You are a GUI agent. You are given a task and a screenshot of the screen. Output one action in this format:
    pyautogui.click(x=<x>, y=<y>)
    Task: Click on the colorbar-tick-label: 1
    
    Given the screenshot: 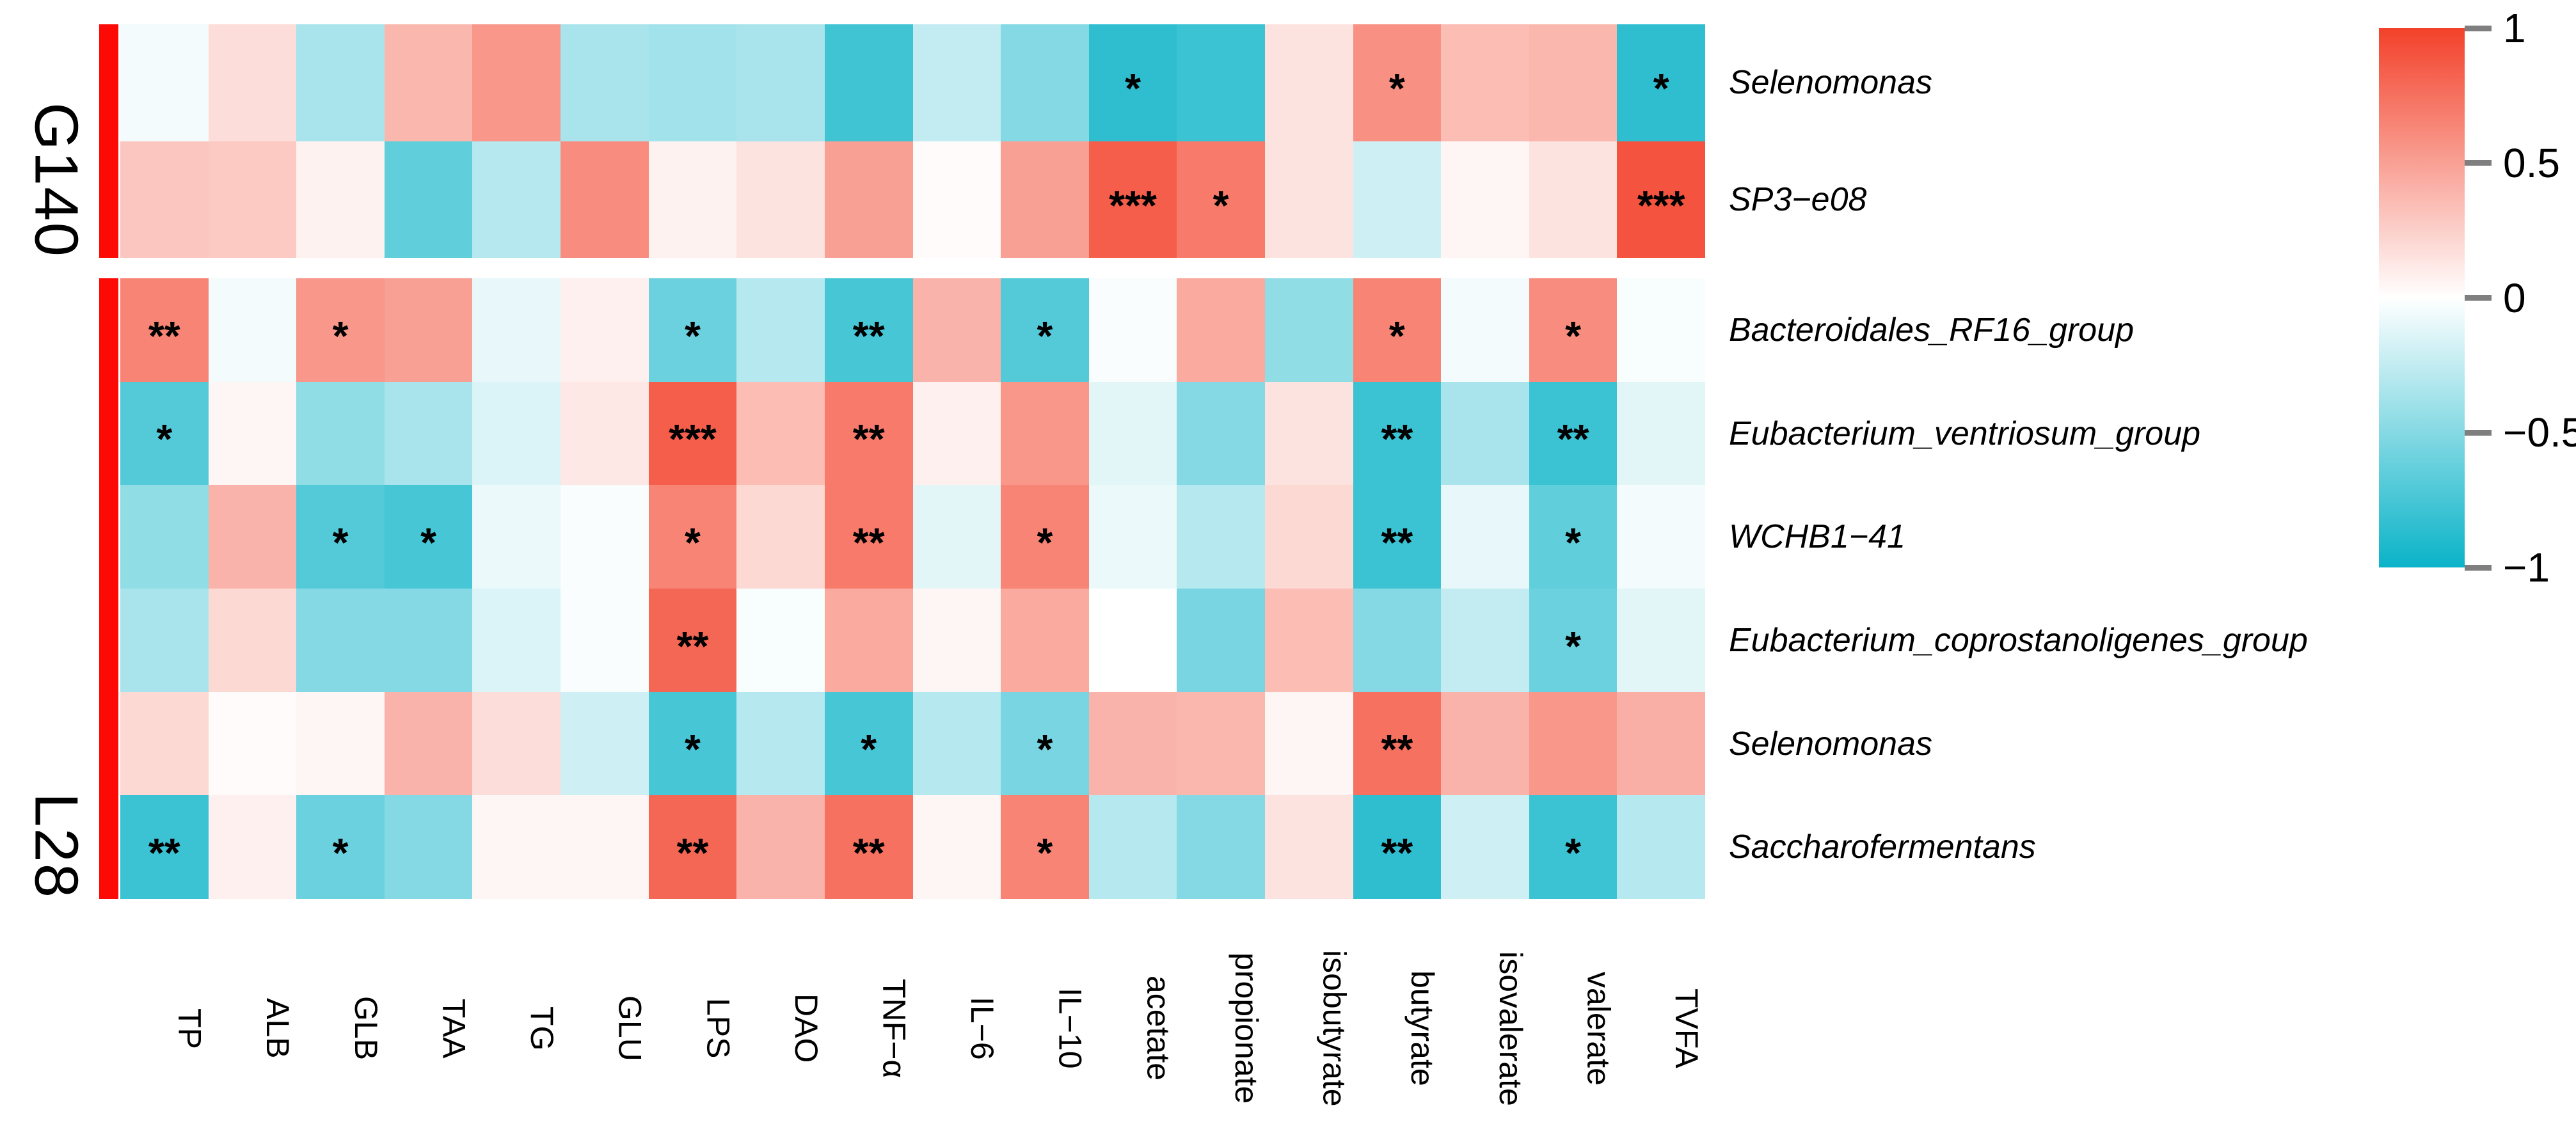 What is the action you would take?
    pyautogui.click(x=2514, y=28)
    